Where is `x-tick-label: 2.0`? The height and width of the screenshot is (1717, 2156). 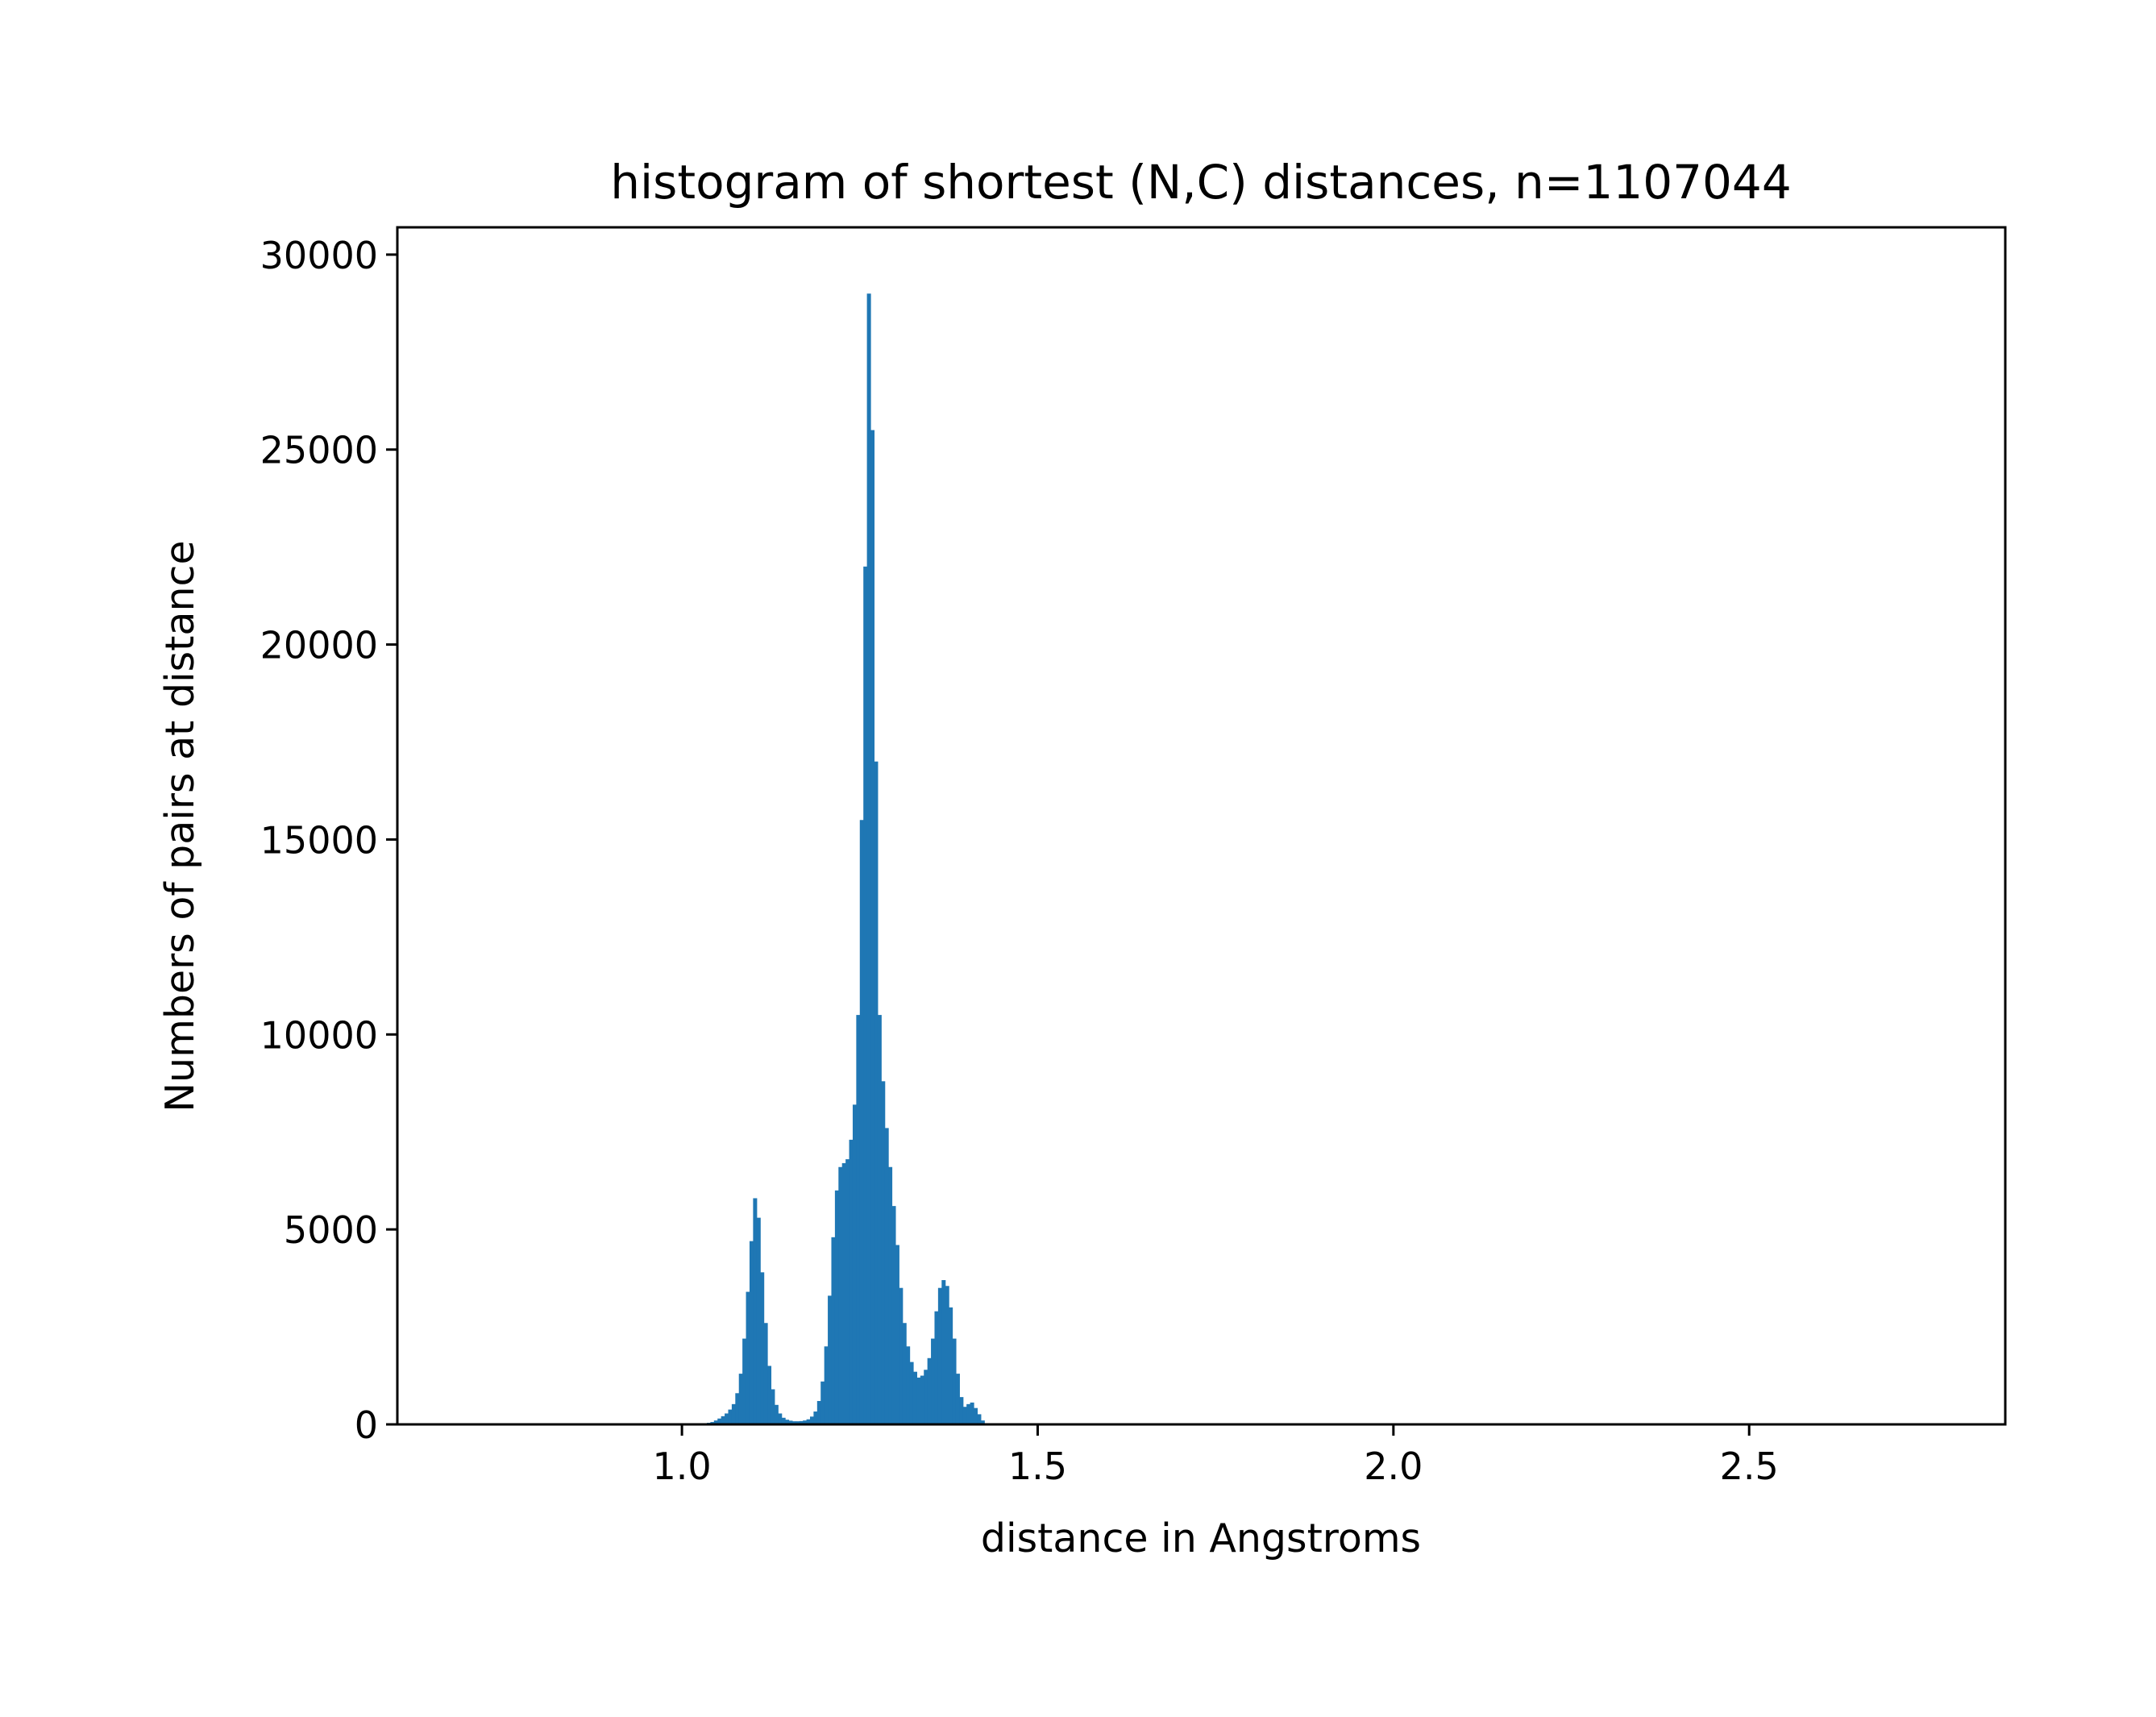
x-tick-label: 2.0 is located at coordinates (1393, 1466).